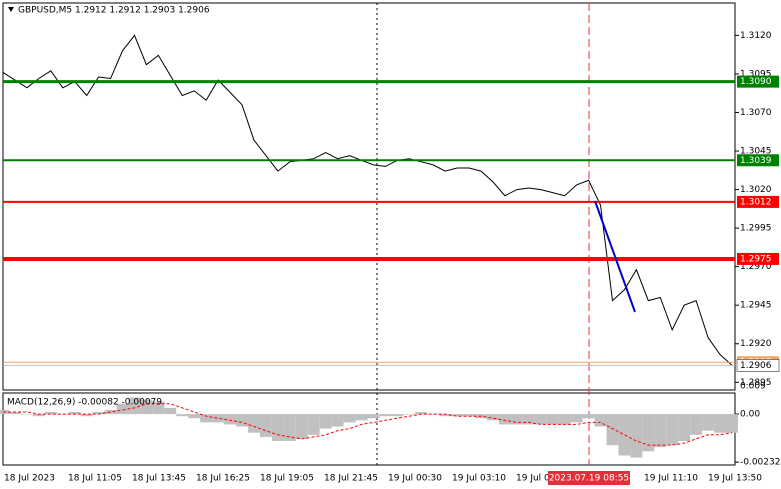 This screenshot has height=489, width=781. I want to click on y-tick-label: 1.3120, so click(756, 36).